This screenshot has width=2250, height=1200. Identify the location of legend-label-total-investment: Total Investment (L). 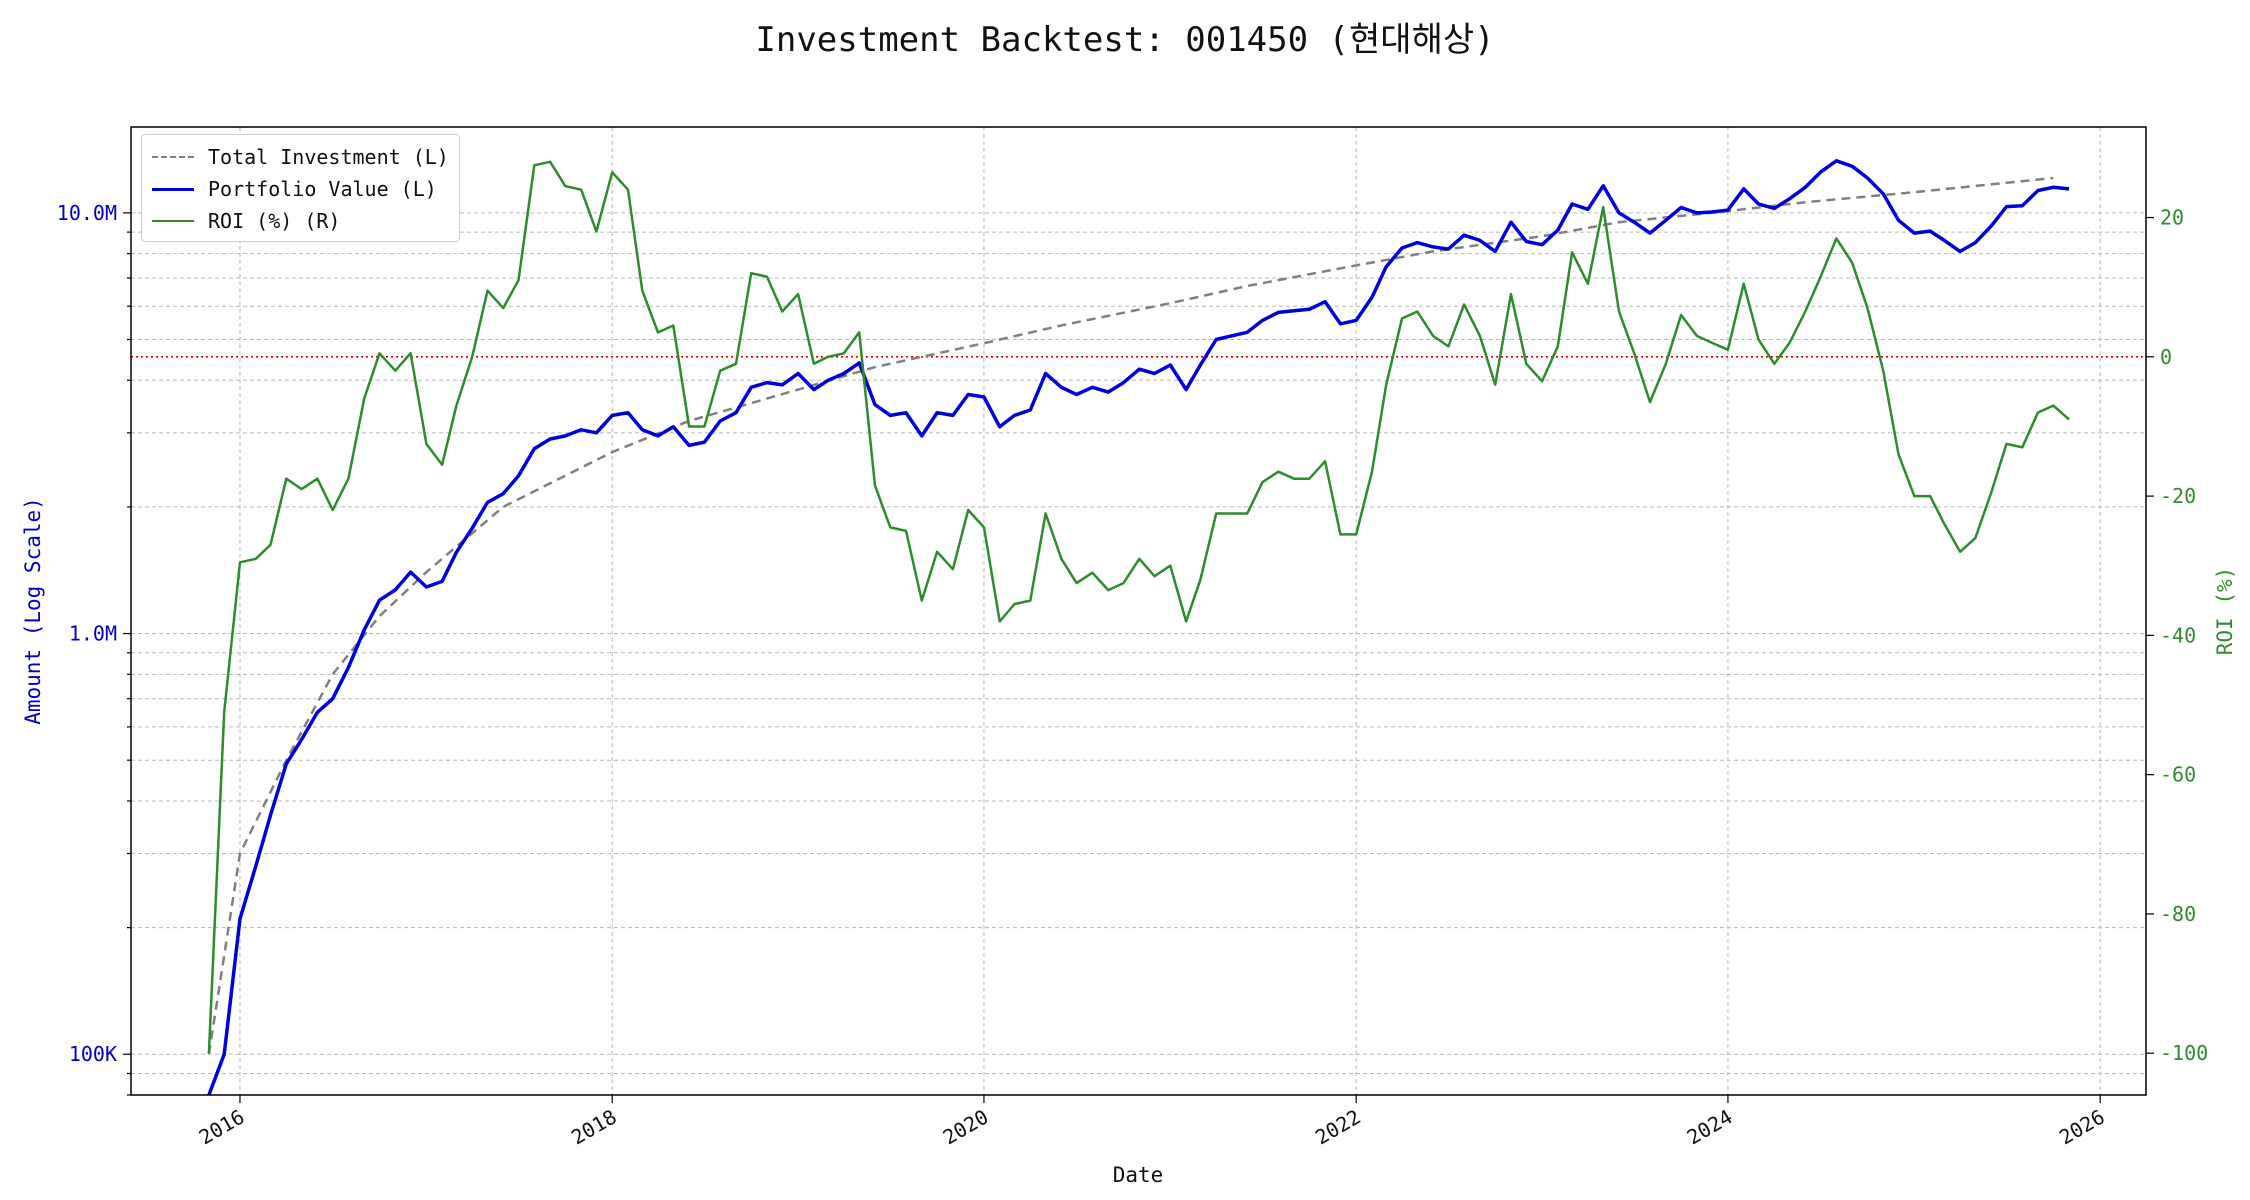
(328, 157).